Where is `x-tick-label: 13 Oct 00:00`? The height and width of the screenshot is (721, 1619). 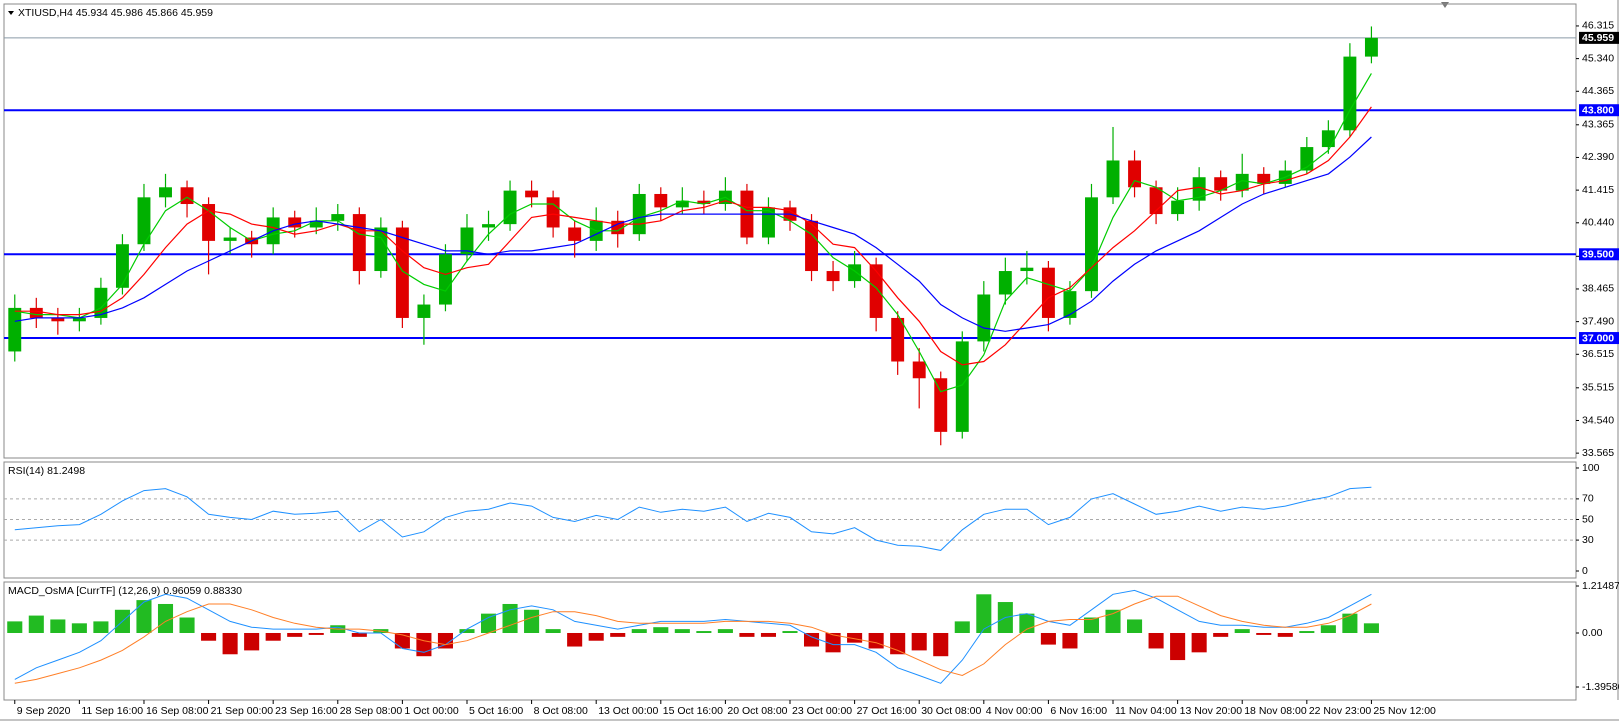
x-tick-label: 13 Oct 00:00 is located at coordinates (628, 711).